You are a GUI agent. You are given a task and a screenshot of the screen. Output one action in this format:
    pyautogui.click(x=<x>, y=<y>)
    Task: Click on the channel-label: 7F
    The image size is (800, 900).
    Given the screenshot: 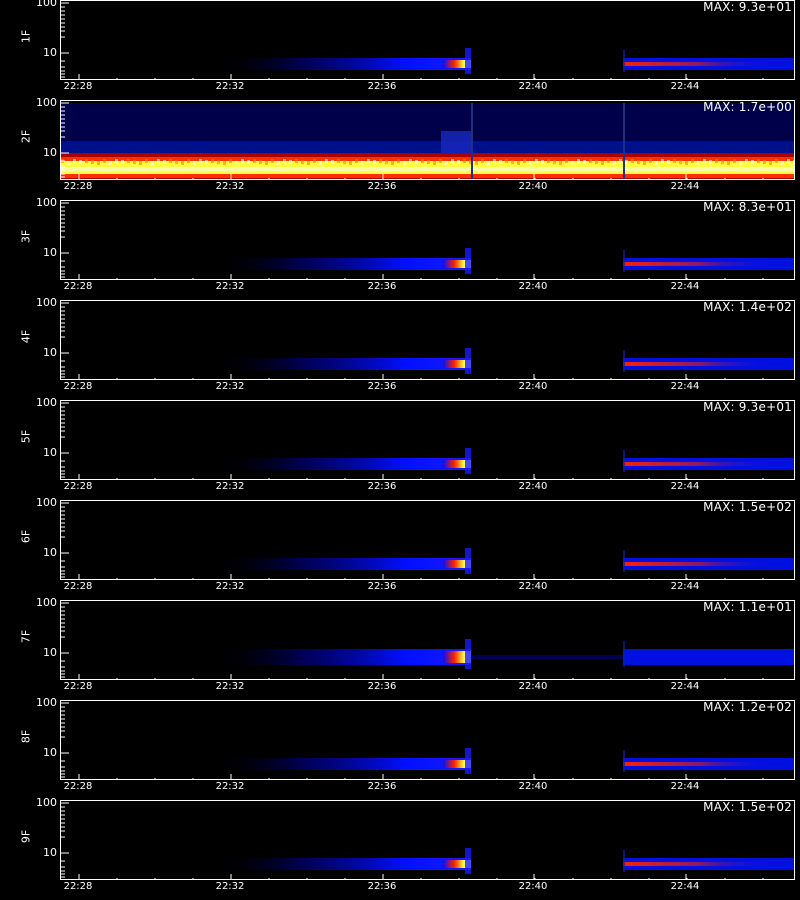 What is the action you would take?
    pyautogui.click(x=26, y=636)
    